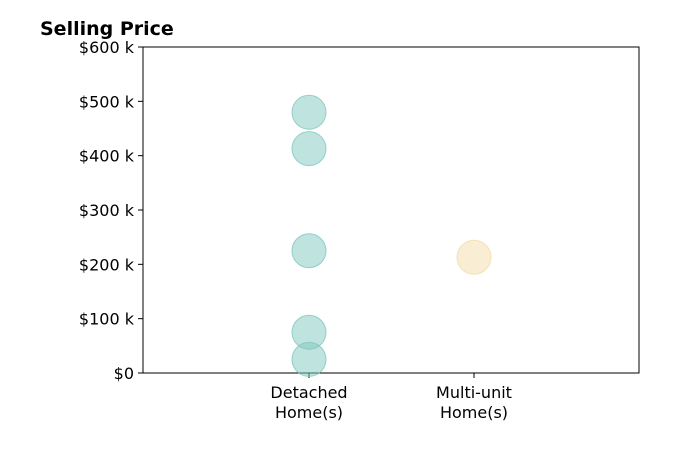  I want to click on y-tick-label: $300 k, so click(107, 210).